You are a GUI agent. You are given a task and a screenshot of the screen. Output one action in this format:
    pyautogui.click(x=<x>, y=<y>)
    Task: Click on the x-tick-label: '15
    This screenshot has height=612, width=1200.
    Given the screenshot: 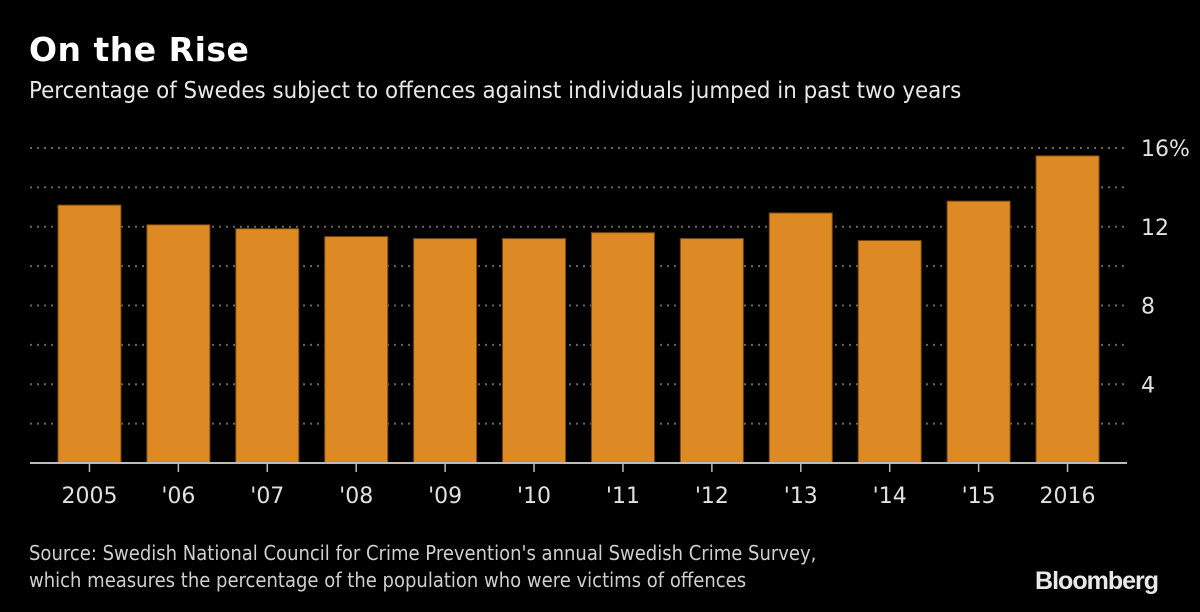 What is the action you would take?
    pyautogui.click(x=979, y=496)
    